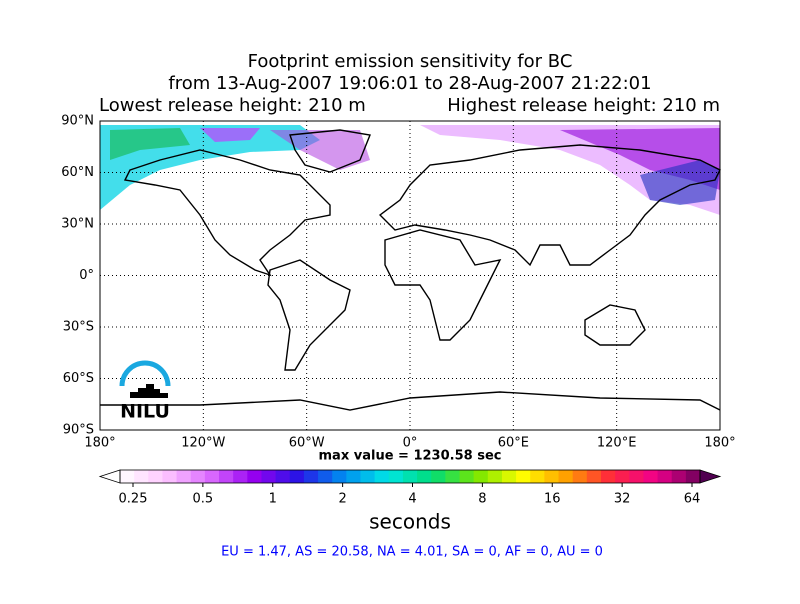 Image resolution: width=800 pixels, height=604 pixels. I want to click on lon-label: 120°W, so click(203, 443).